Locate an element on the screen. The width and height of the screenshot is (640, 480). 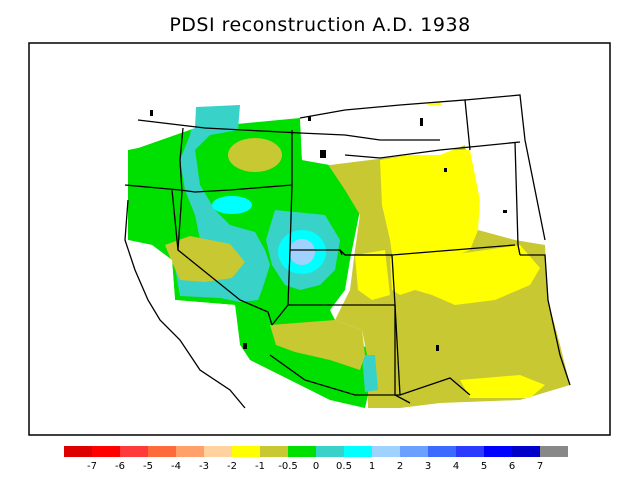
region-yellow-se is located at coordinates (502, 386).